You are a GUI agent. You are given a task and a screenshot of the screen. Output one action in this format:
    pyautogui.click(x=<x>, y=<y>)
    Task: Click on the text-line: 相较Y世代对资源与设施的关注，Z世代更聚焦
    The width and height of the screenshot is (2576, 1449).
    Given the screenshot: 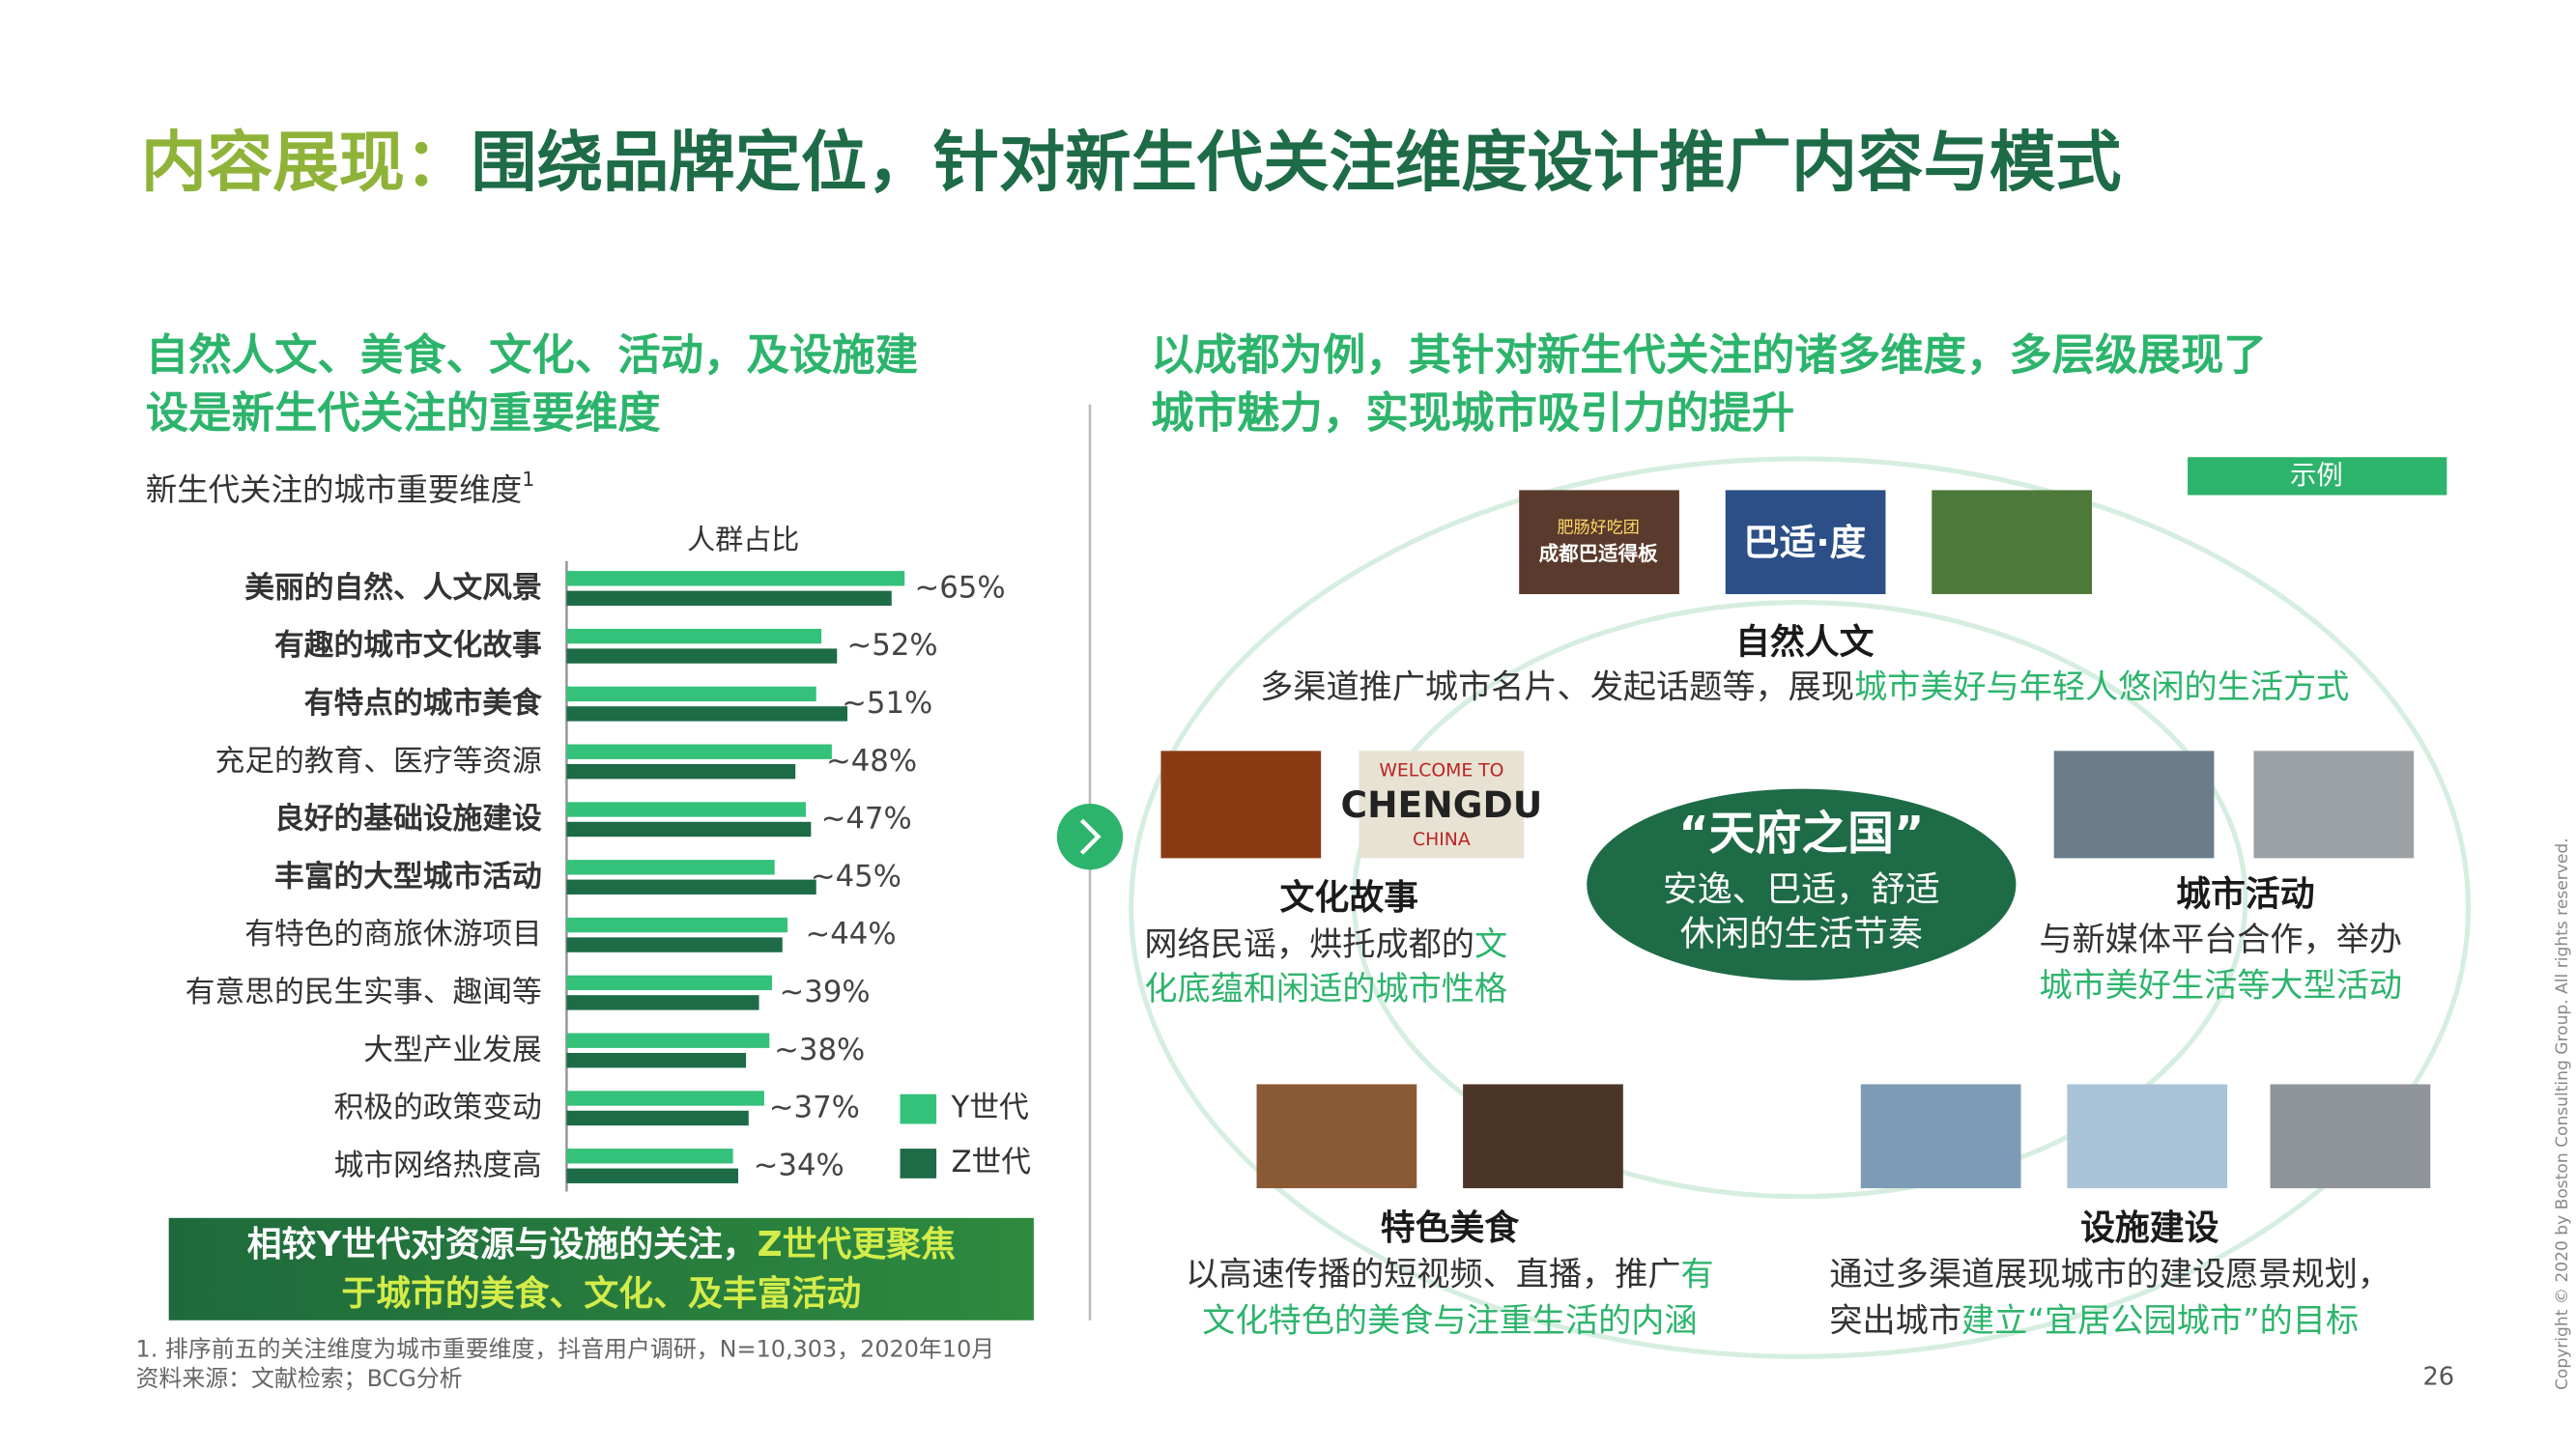 What is the action you would take?
    pyautogui.click(x=602, y=1244)
    